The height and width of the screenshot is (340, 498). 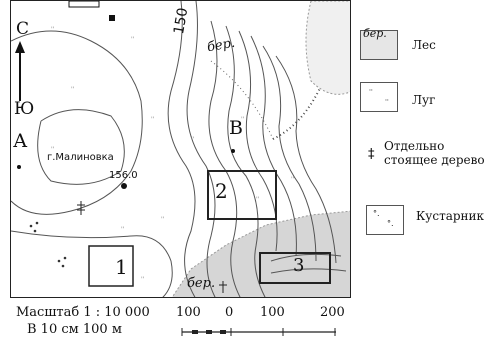 What do you see at coordinates (123, 175) in the screenshot?
I see `elevation-label: 156.0` at bounding box center [123, 175].